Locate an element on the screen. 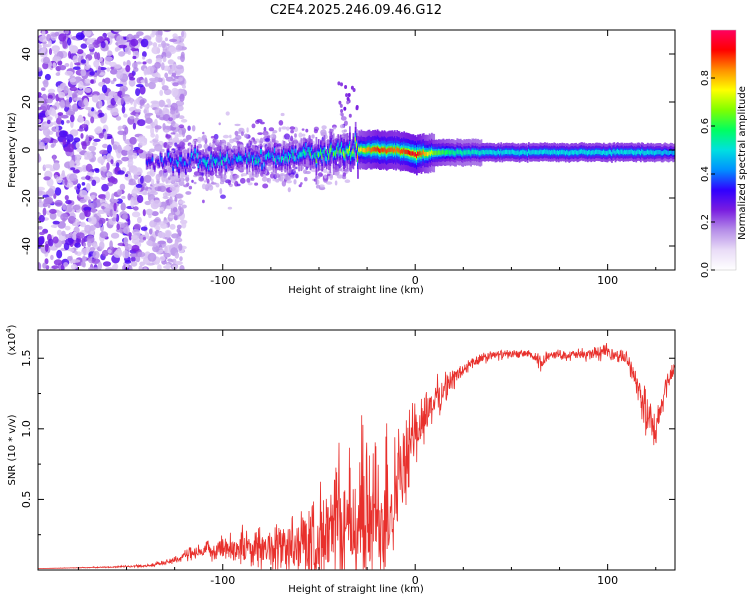  spectrogram-y-tick-label: -40 is located at coordinates (26, 246).